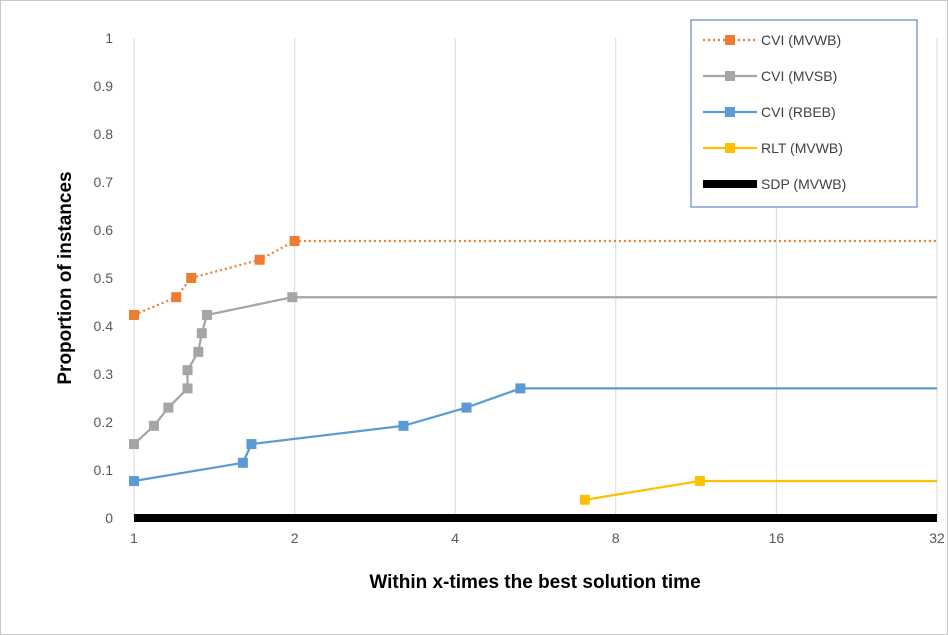  I want to click on x-tick-label: 1, so click(134, 538).